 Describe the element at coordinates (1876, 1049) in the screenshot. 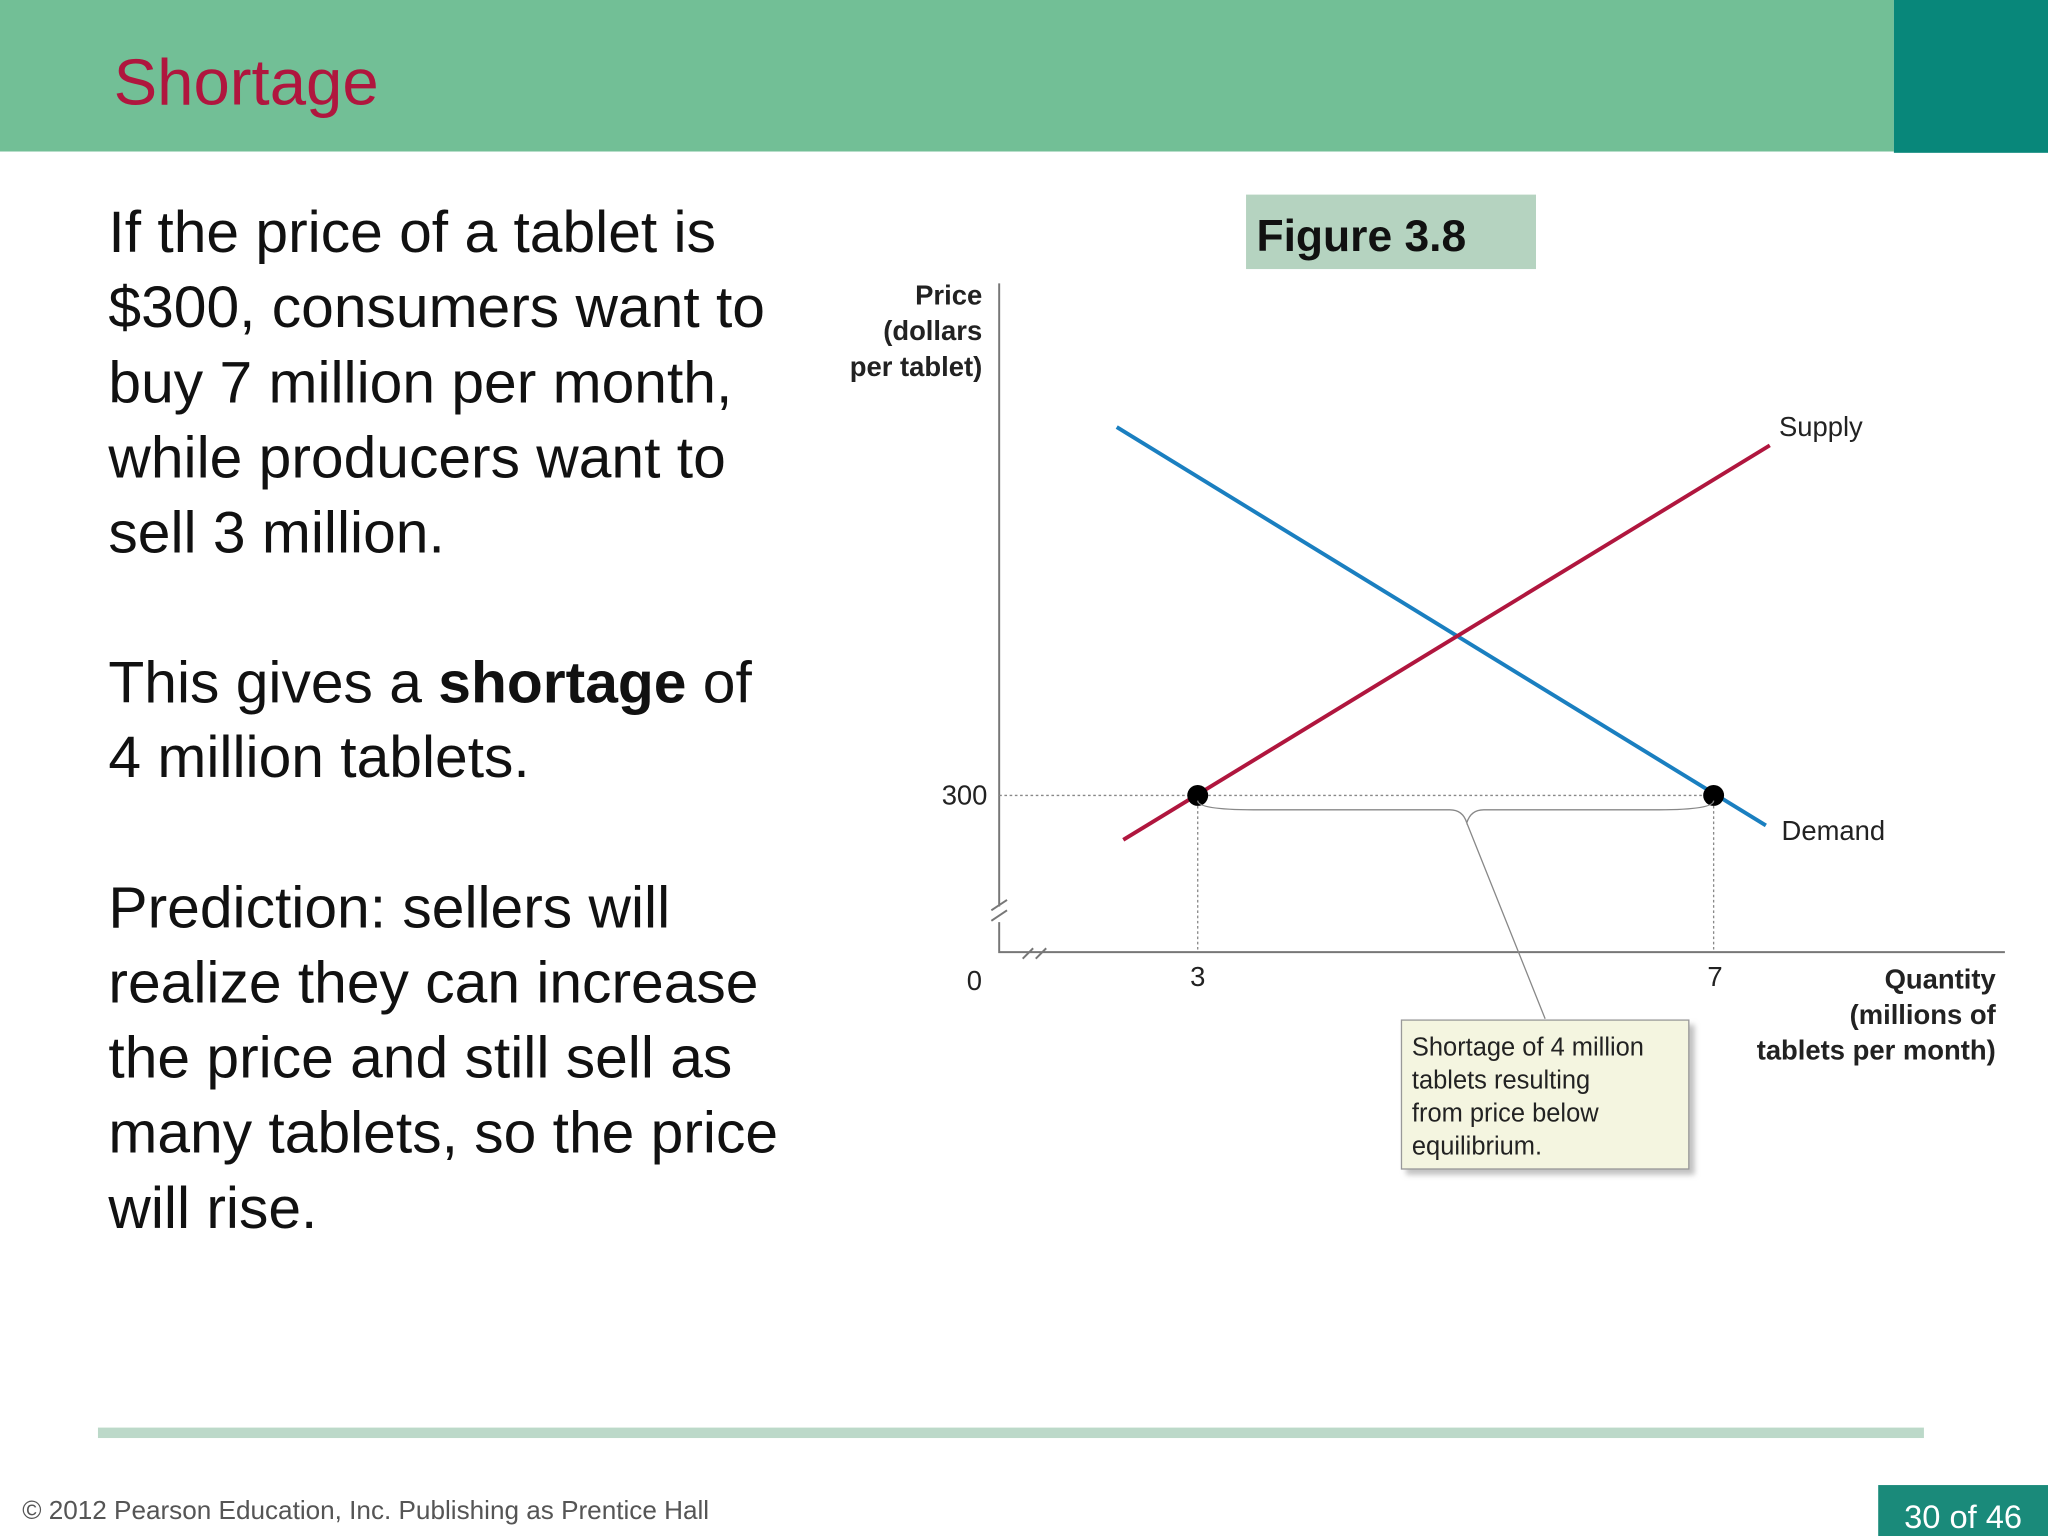

I see `x-axis-label-line: tablets per month)` at that location.